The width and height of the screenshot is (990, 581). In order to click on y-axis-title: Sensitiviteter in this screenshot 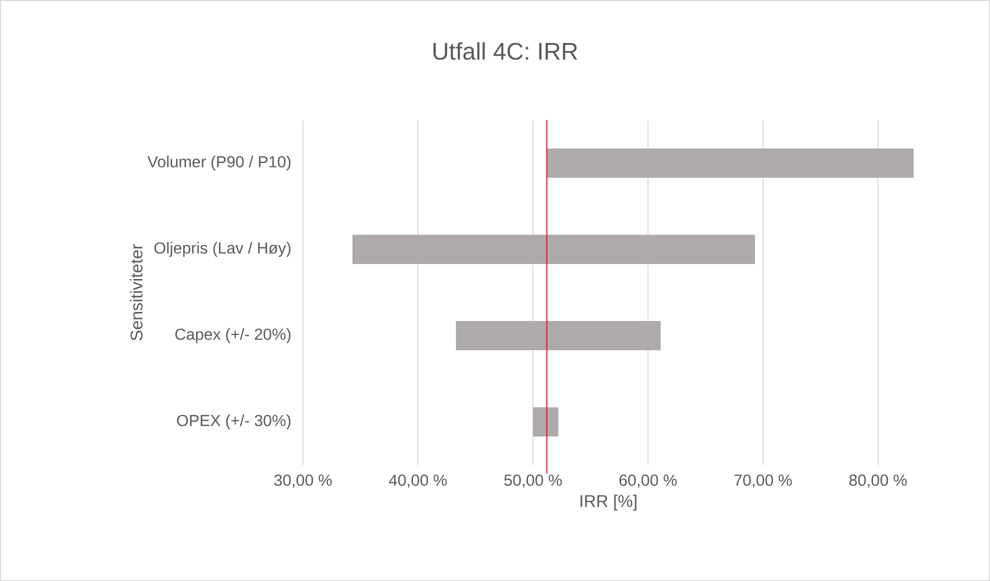, I will do `click(136, 292)`.